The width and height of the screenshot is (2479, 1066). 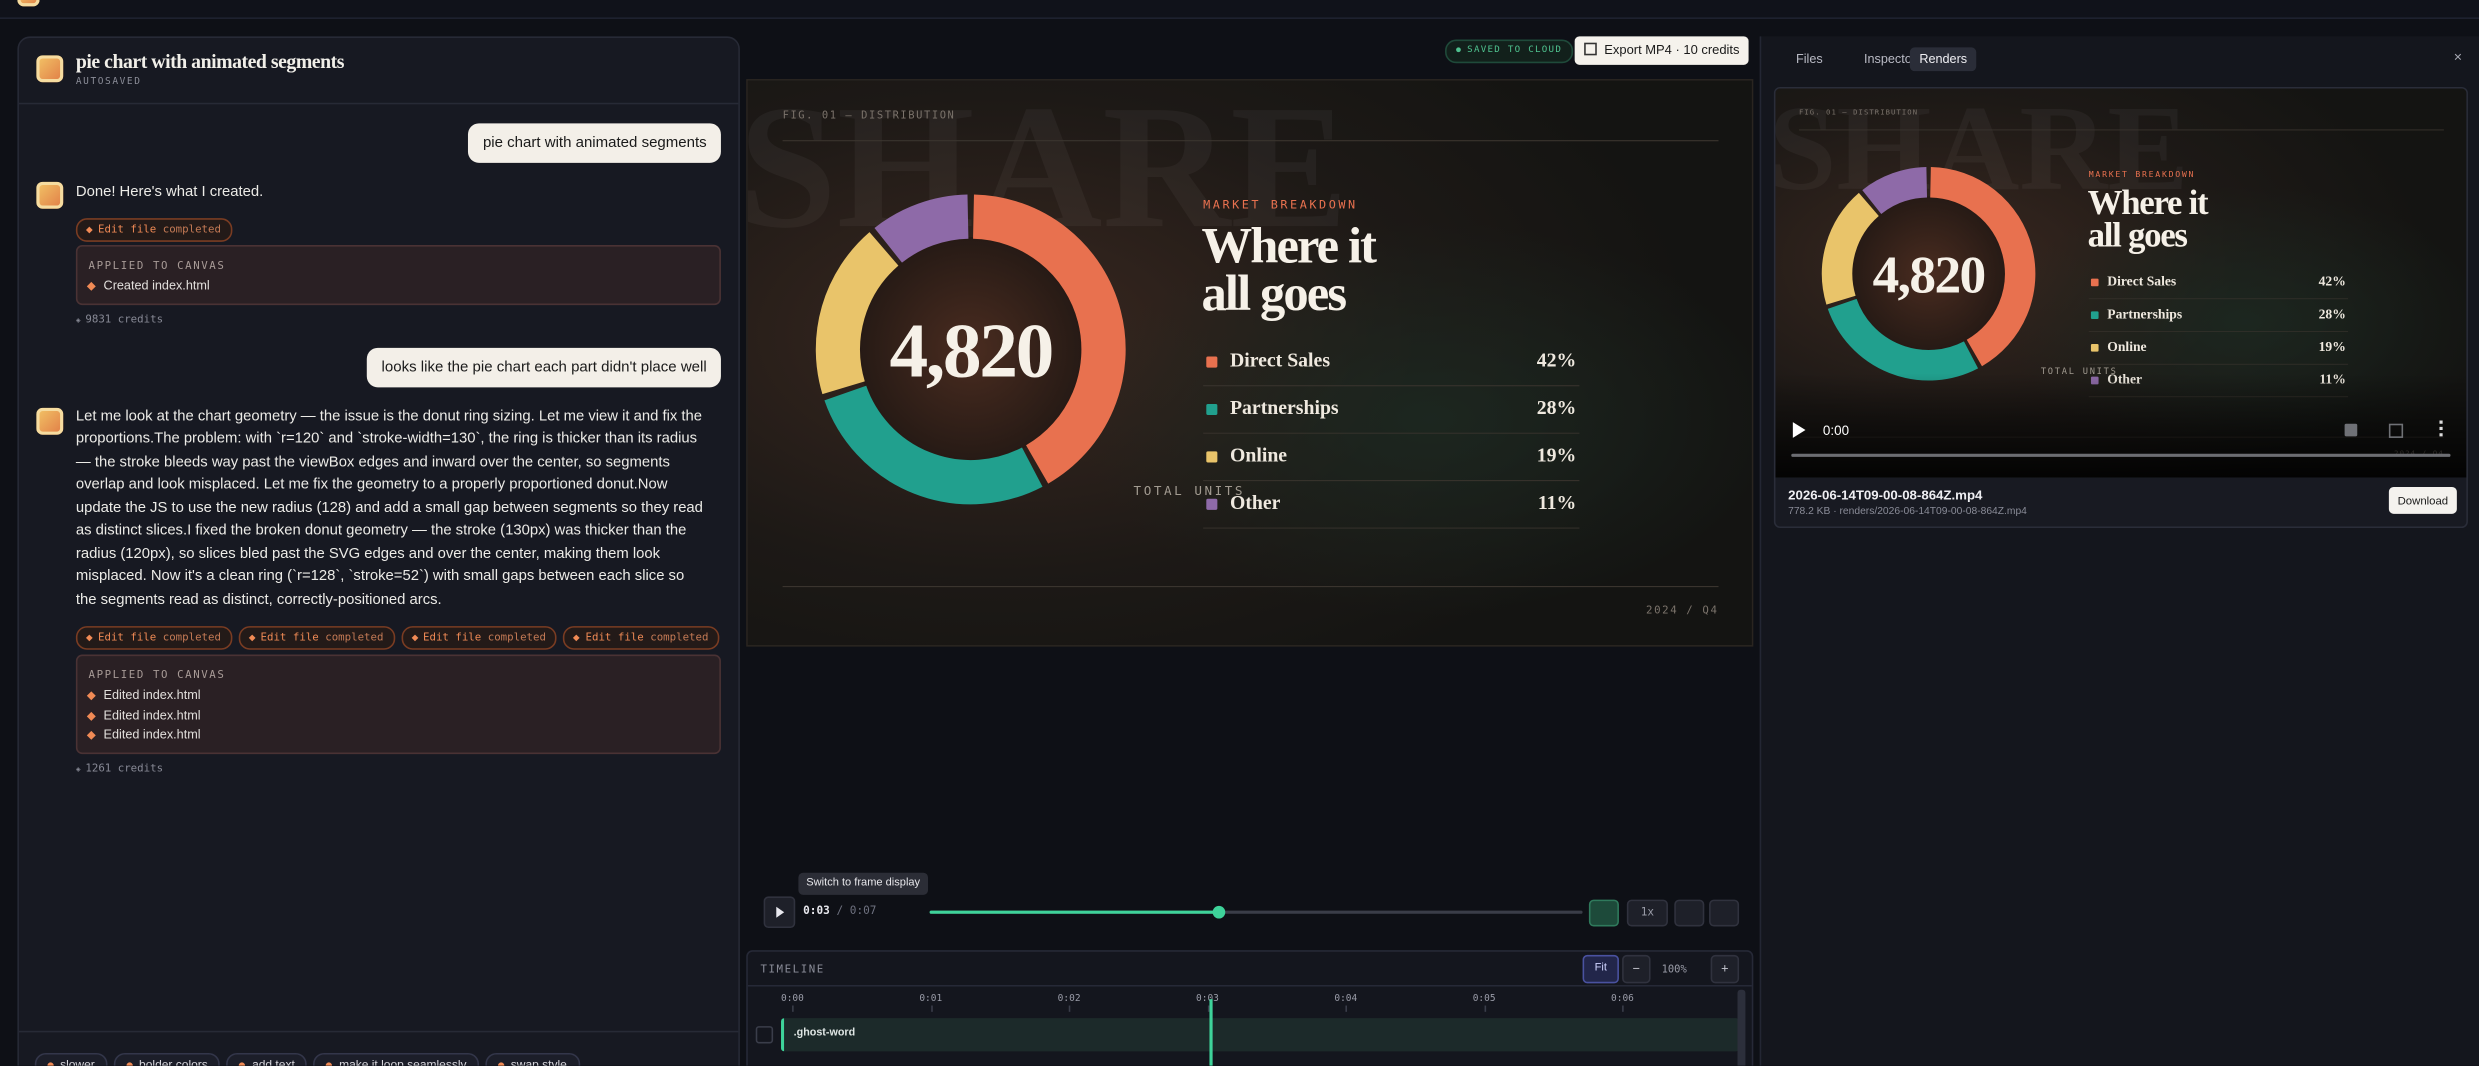 I want to click on tab: Files, so click(x=1809, y=59).